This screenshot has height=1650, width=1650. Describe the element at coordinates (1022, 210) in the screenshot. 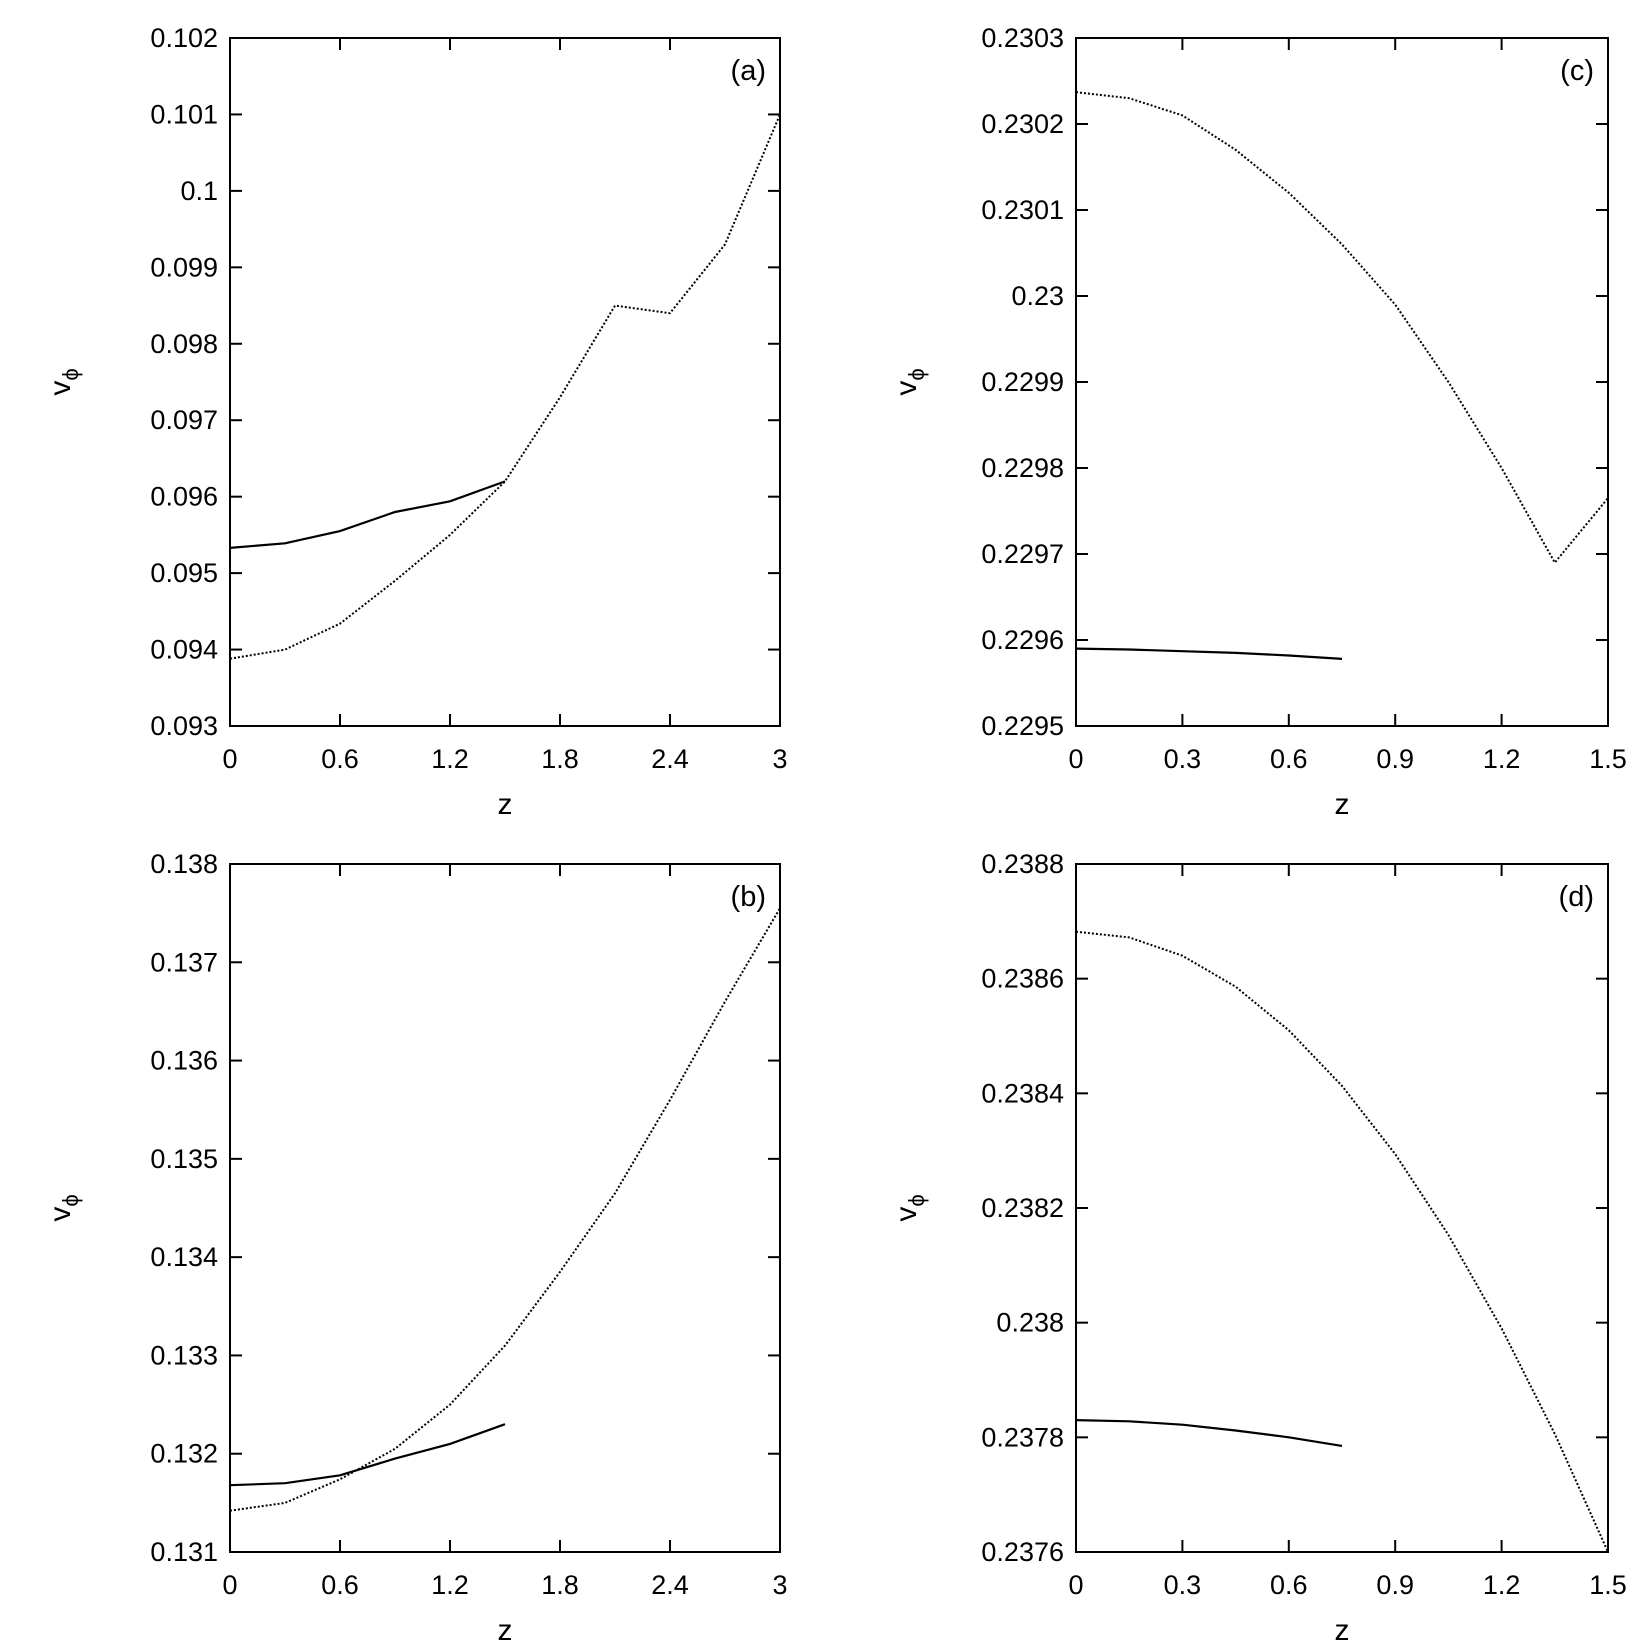

I see `y-tick-label: 0.2301` at that location.